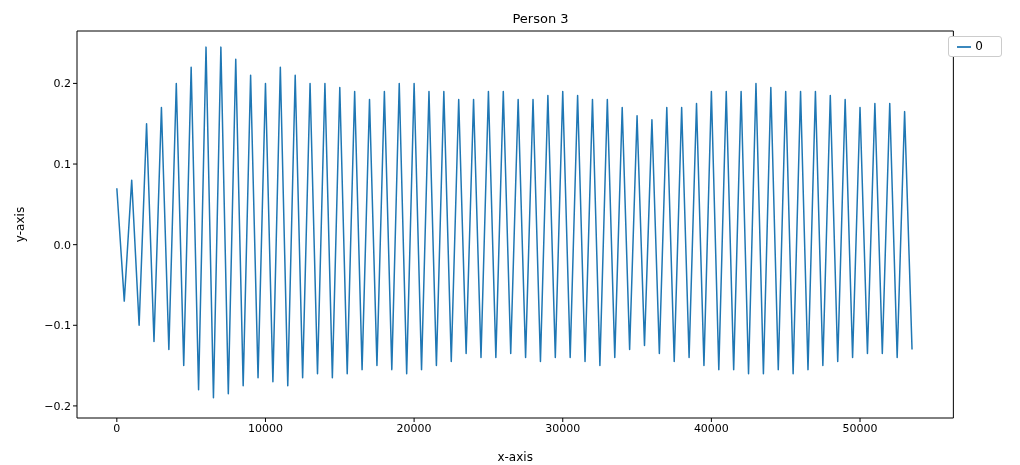 The width and height of the screenshot is (1020, 465). What do you see at coordinates (860, 428) in the screenshot?
I see `x-tick-label: 50000` at bounding box center [860, 428].